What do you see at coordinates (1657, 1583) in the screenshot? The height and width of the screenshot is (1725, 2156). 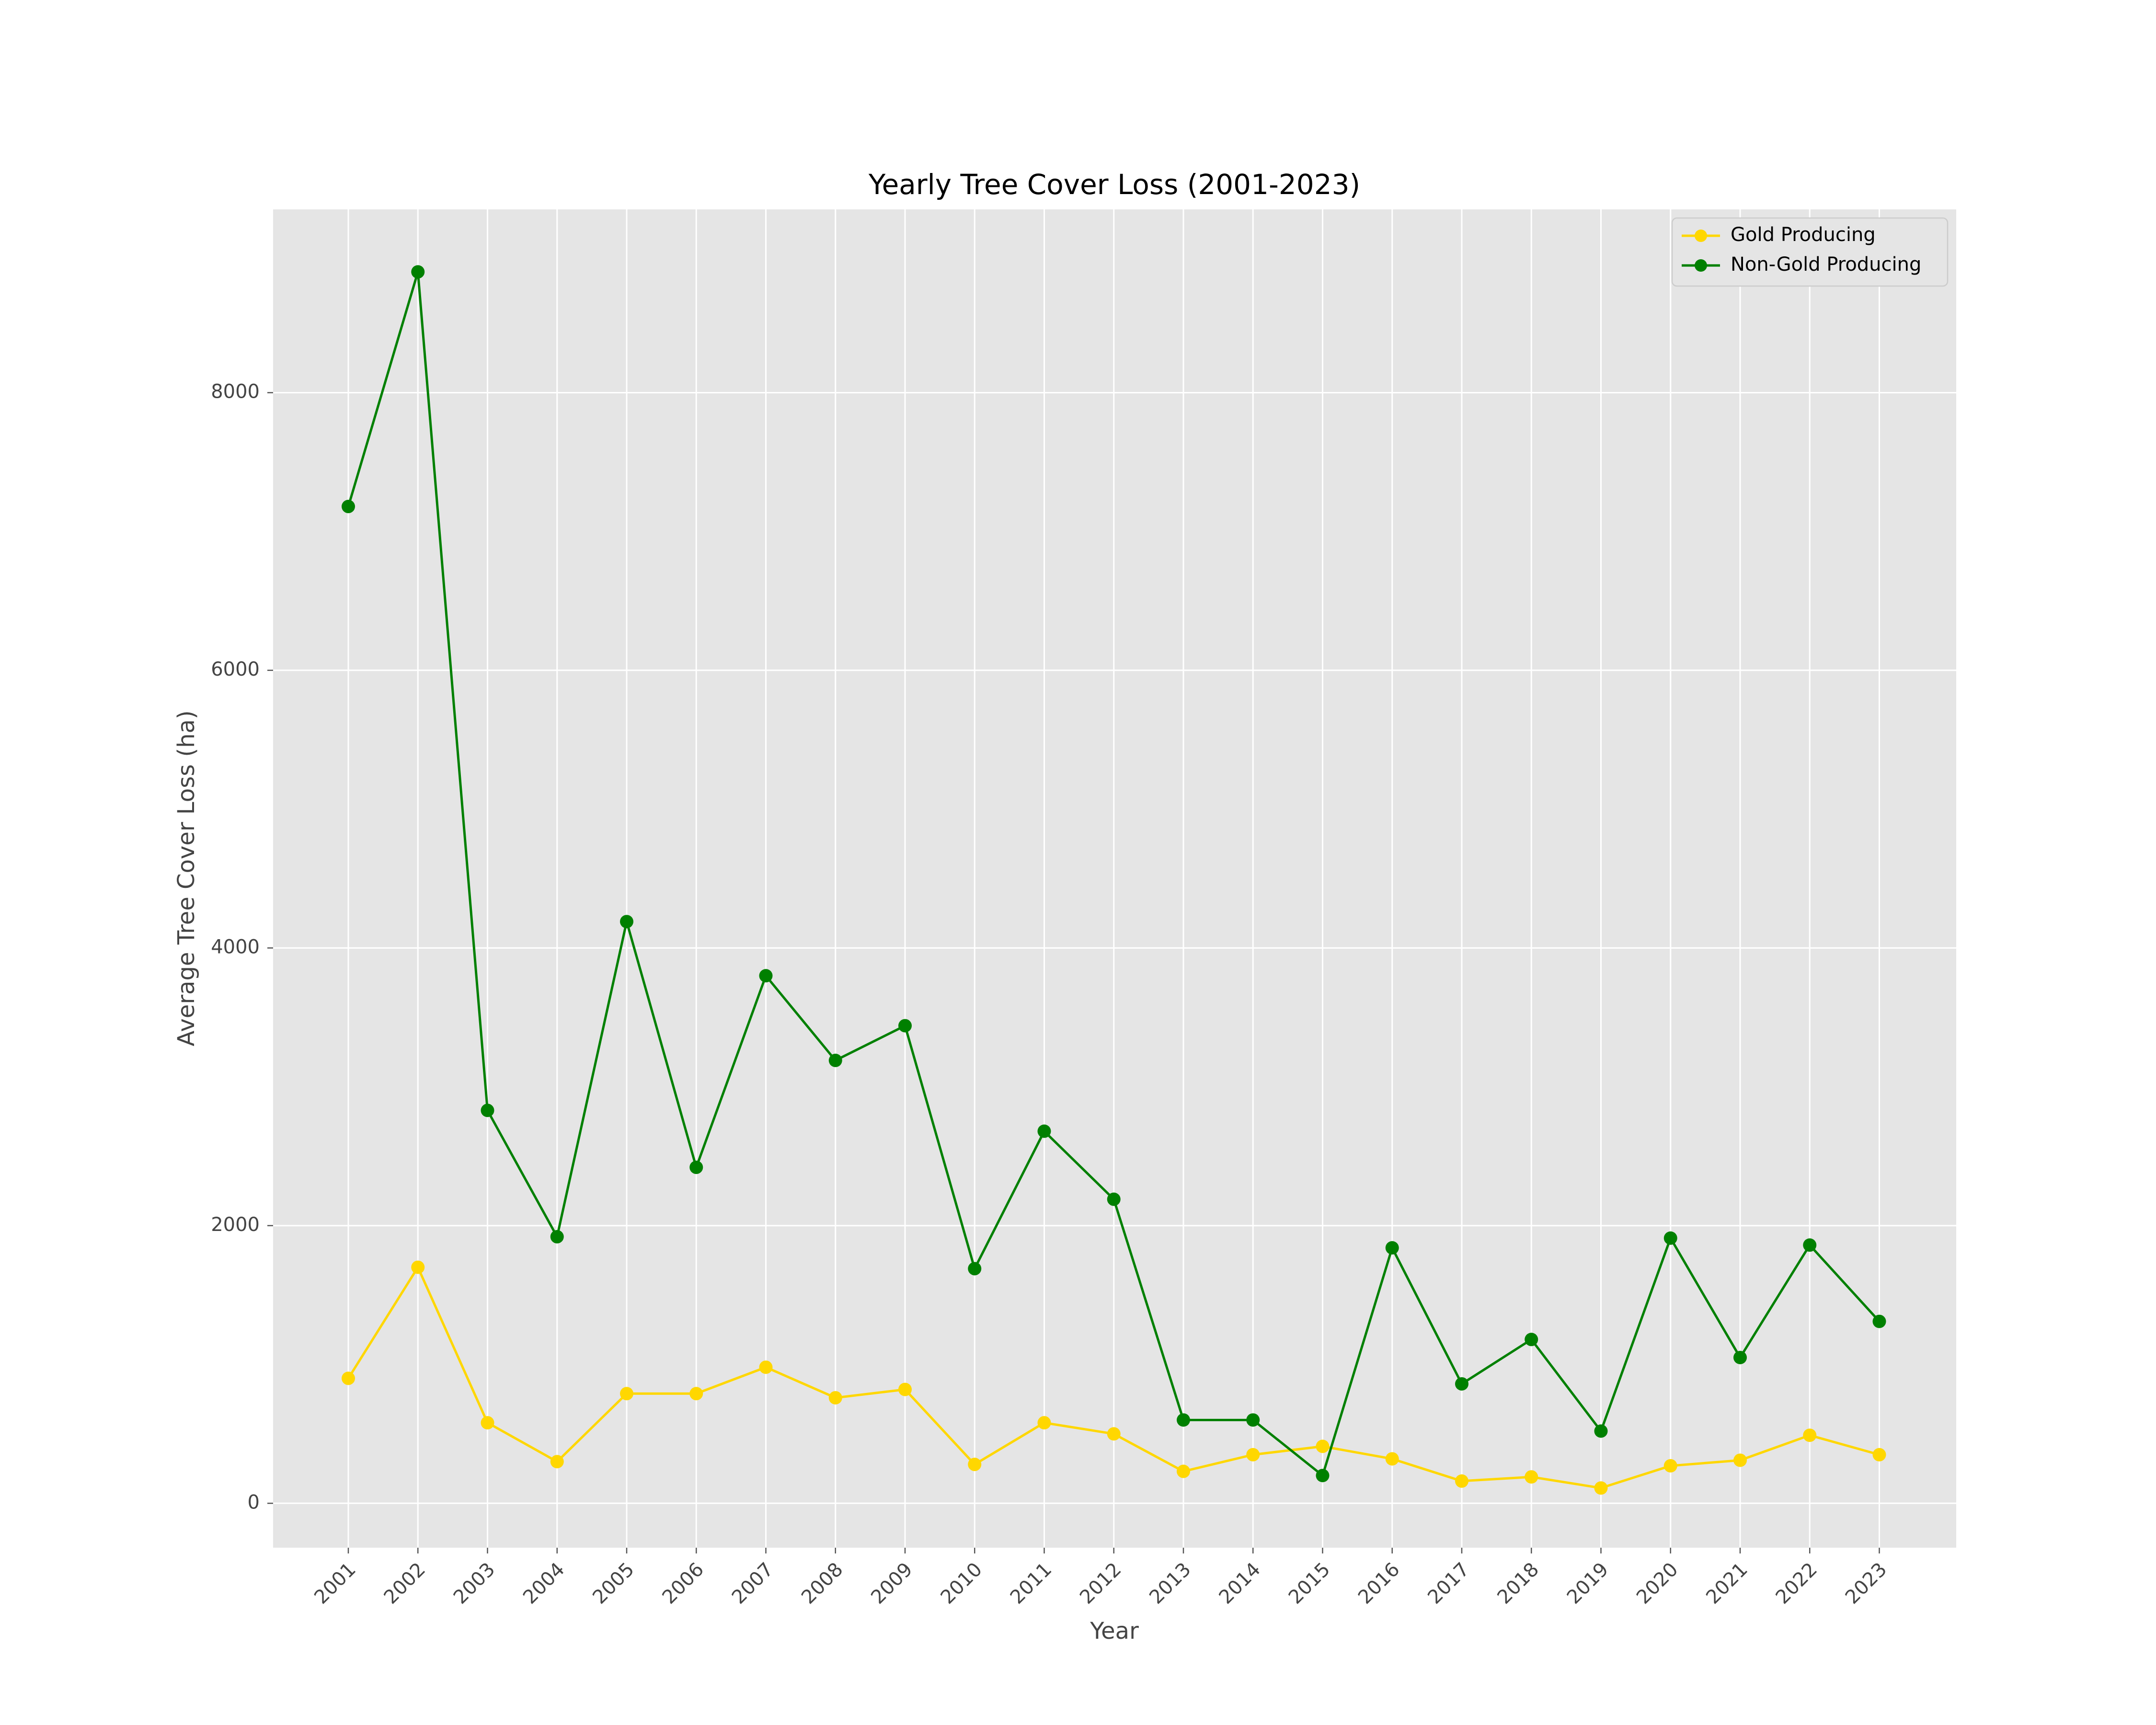 I see `x-tick-label: 2020` at bounding box center [1657, 1583].